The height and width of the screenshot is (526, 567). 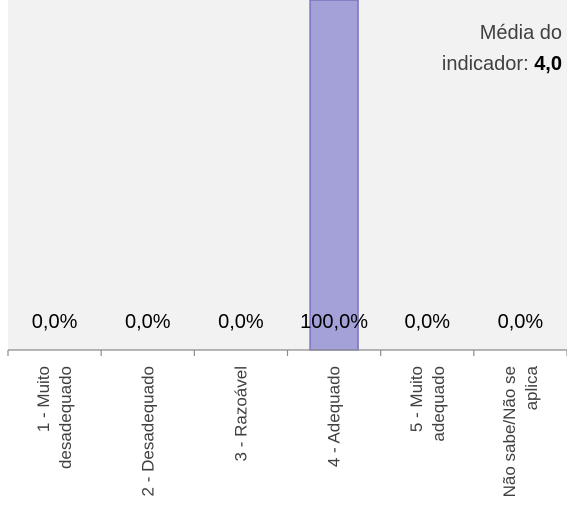 I want to click on data-label-1: 0,0%, so click(x=55, y=322).